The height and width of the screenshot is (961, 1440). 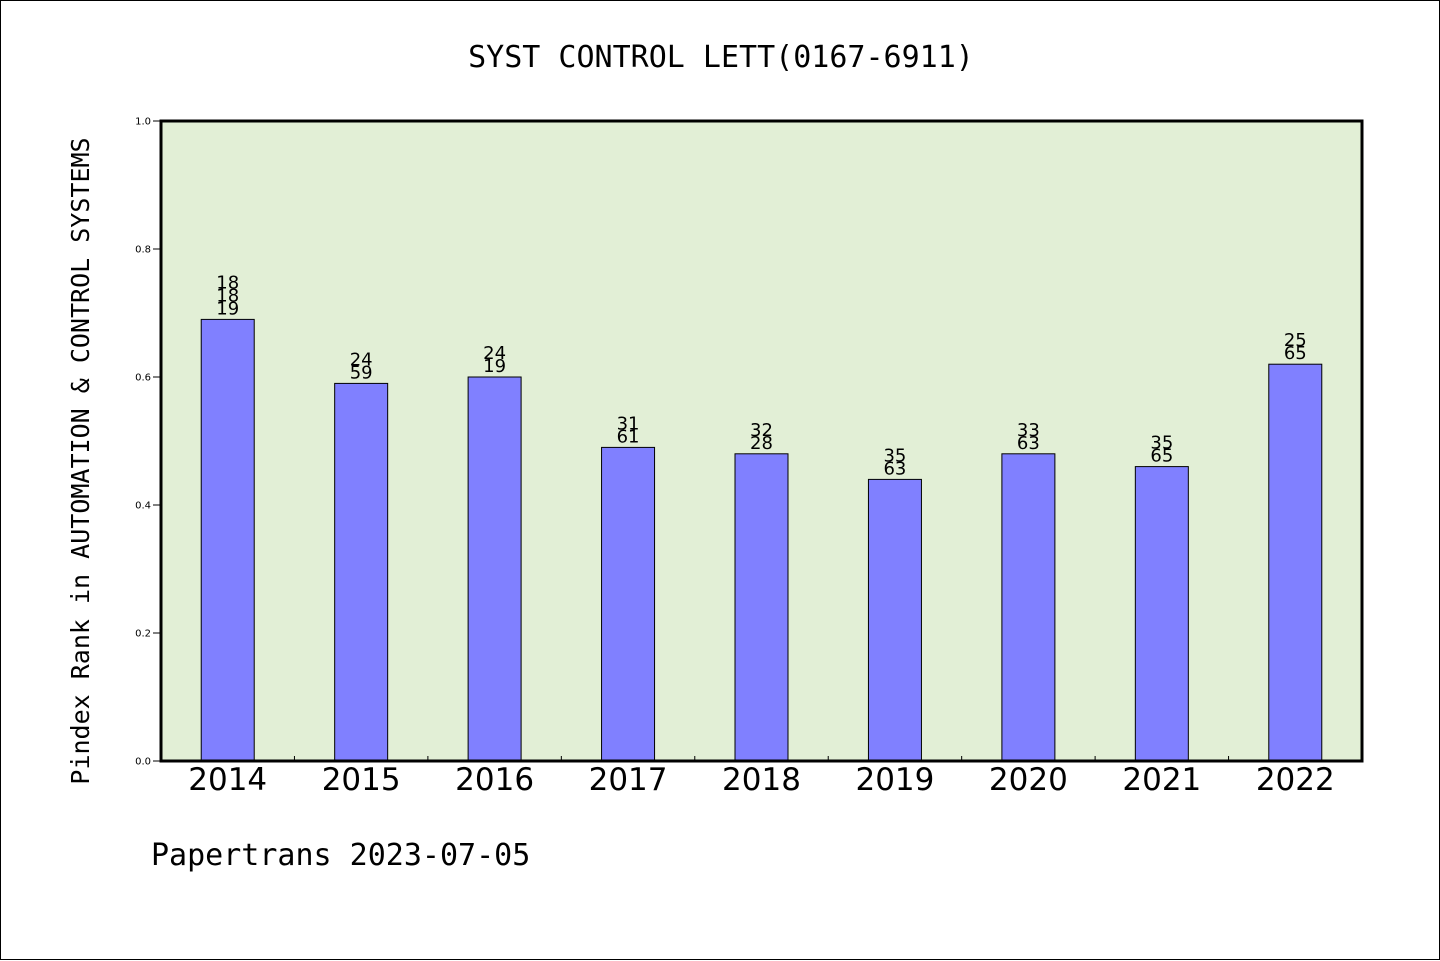 I want to click on x-tick-label: 2020, so click(x=1028, y=780).